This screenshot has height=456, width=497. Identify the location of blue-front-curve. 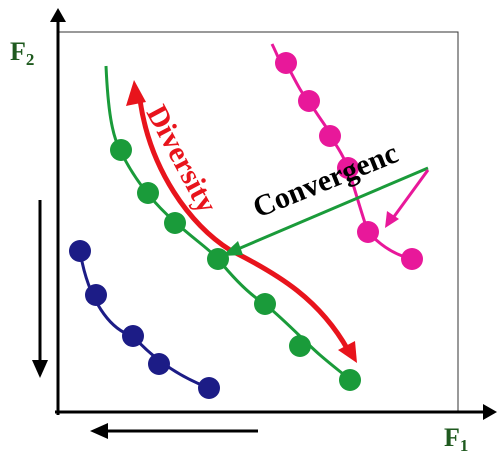
(144, 320).